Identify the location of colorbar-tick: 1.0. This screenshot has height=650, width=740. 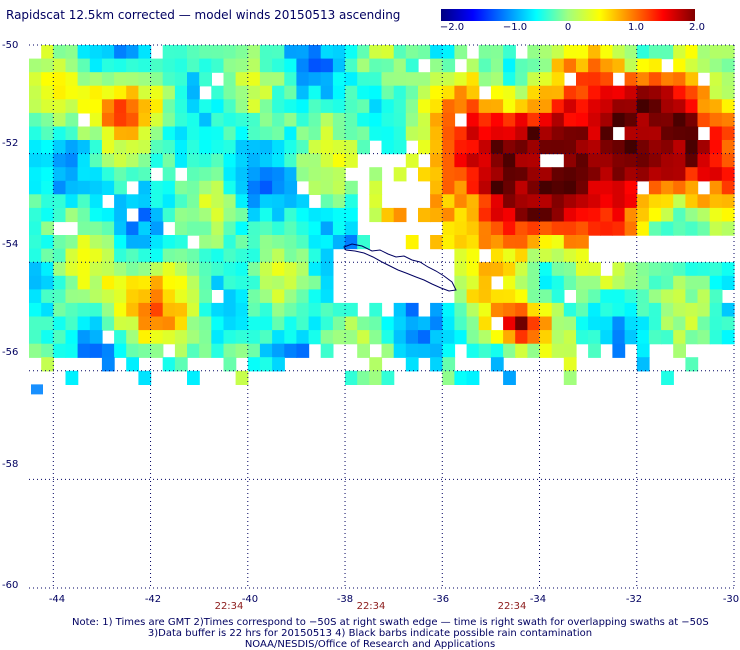
(636, 27).